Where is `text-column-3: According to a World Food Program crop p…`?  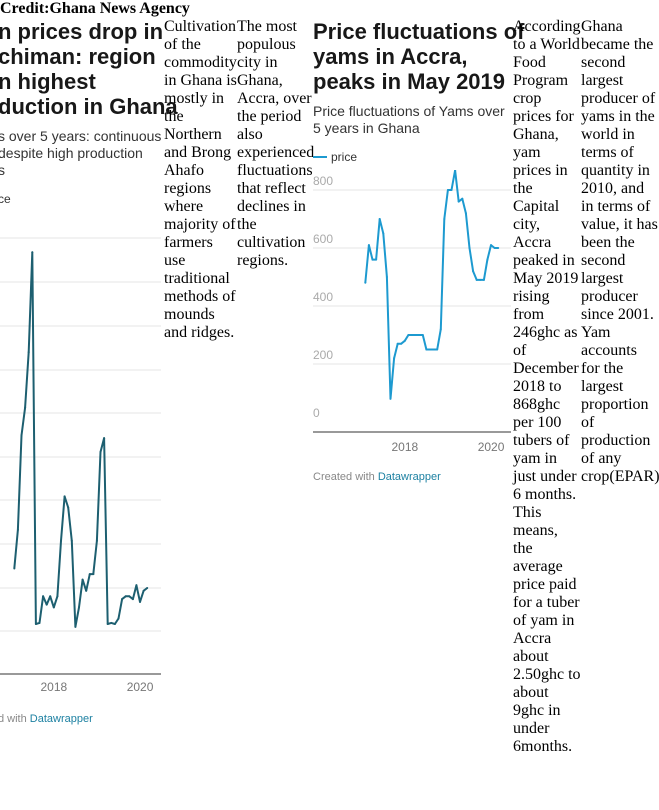
text-column-3: According to a World Food Program crop p… is located at coordinates (547, 386).